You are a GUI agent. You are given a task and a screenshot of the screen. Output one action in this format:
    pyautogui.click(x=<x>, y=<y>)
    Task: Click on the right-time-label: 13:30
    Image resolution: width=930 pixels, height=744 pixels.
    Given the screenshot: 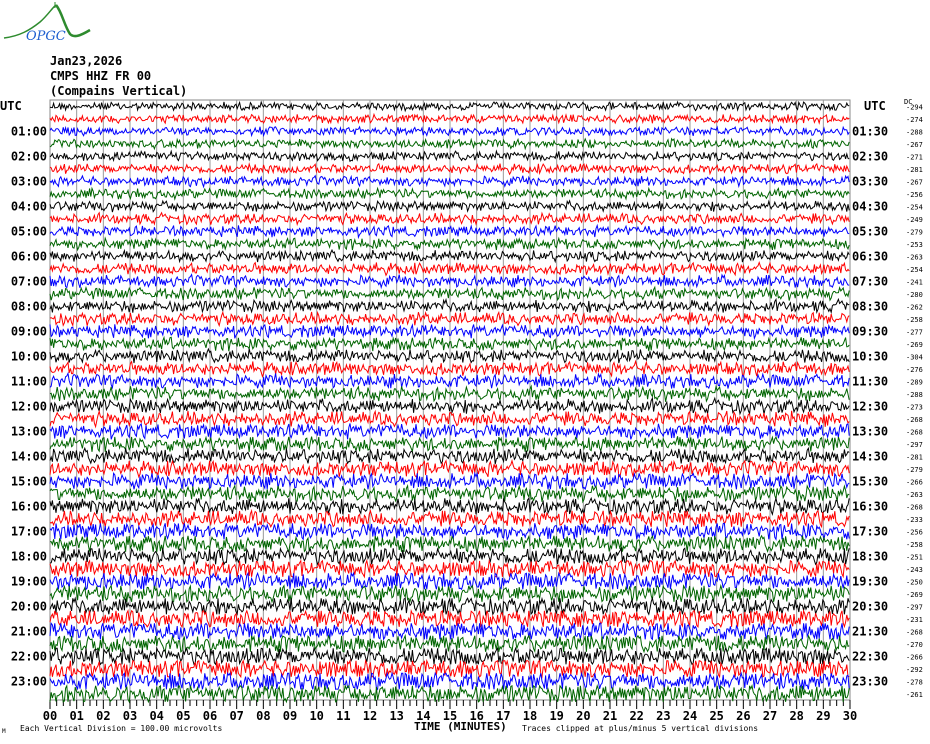 What is the action you would take?
    pyautogui.click(x=870, y=431)
    